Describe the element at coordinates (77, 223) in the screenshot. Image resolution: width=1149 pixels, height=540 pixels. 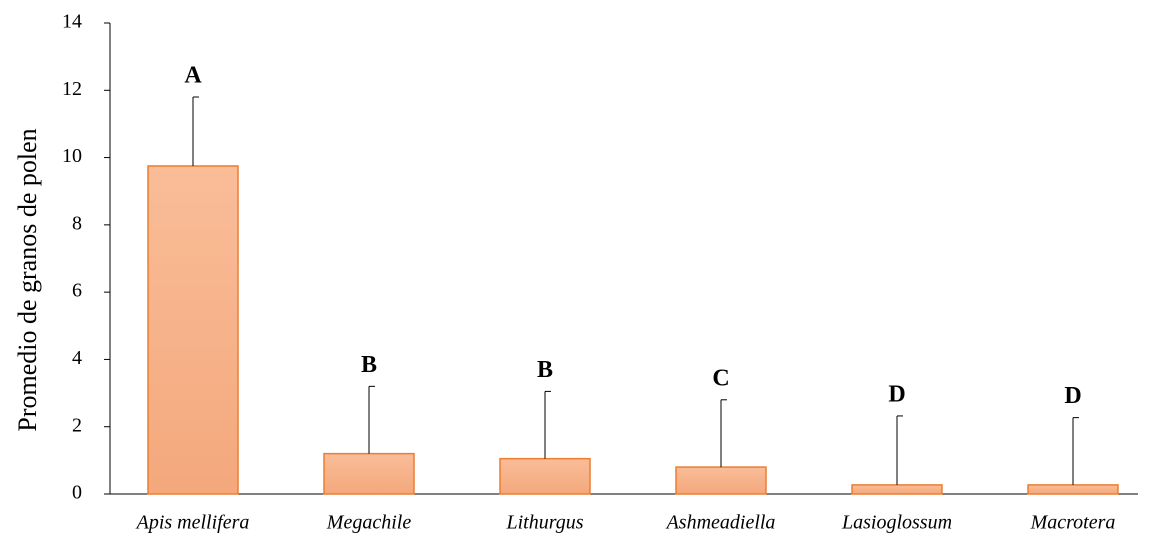
I see `y-tick-label: 8` at that location.